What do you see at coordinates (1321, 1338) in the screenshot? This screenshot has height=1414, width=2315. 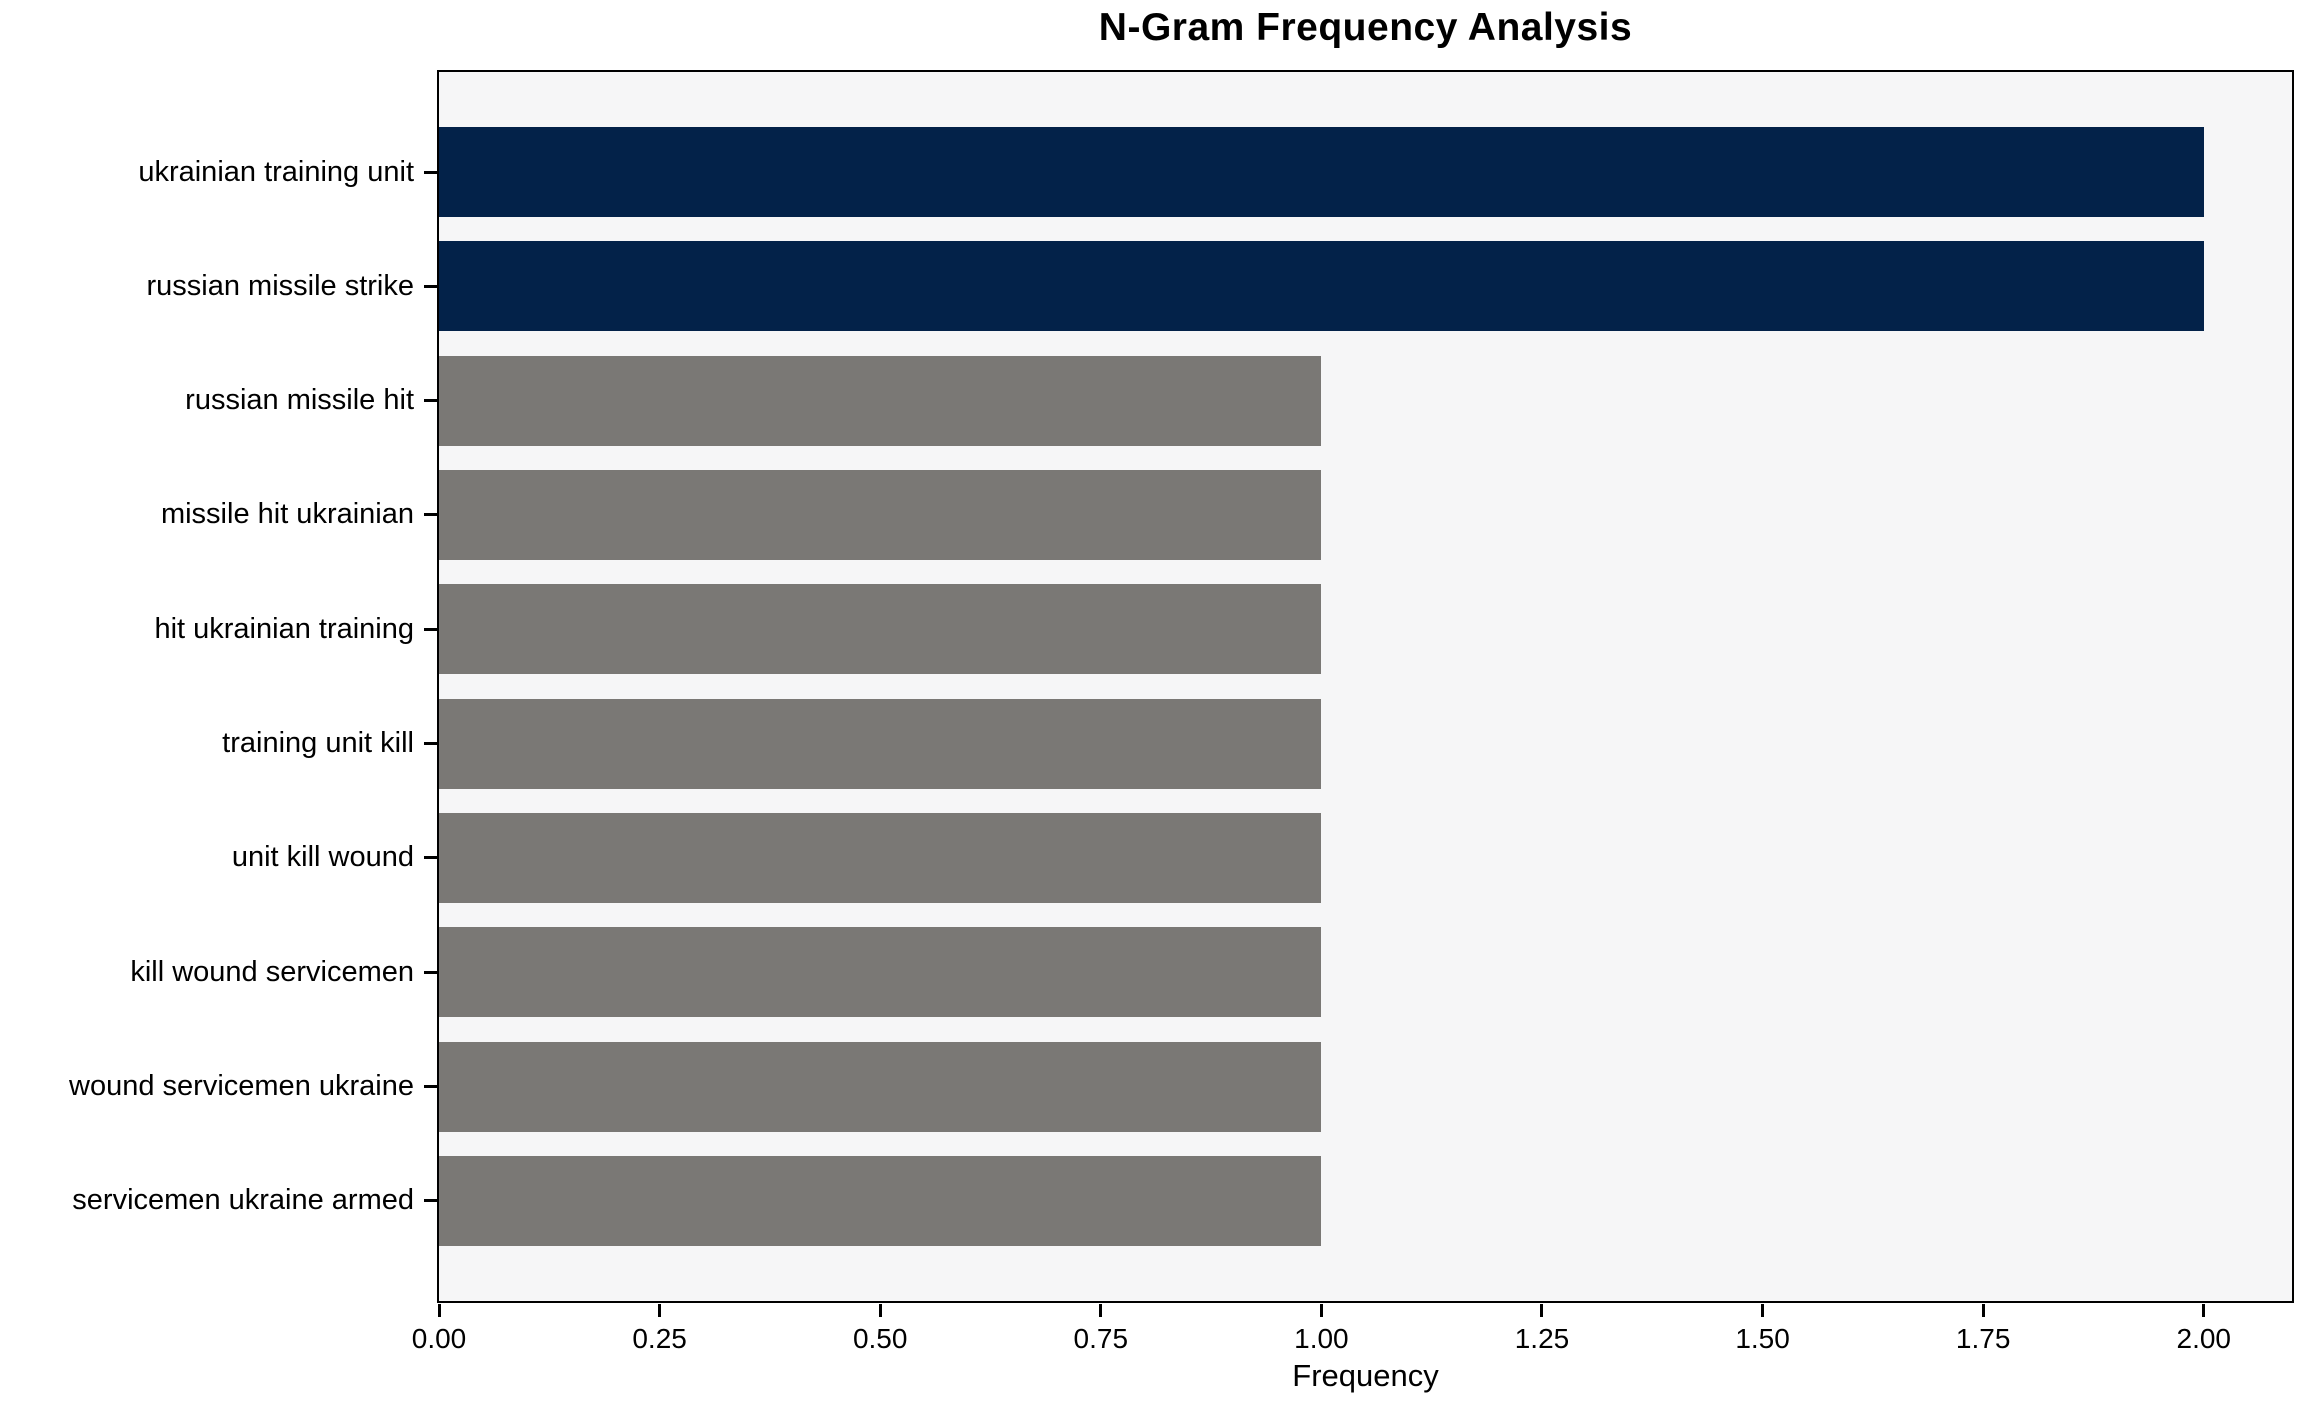 I see `x-tick-label: 1.00` at bounding box center [1321, 1338].